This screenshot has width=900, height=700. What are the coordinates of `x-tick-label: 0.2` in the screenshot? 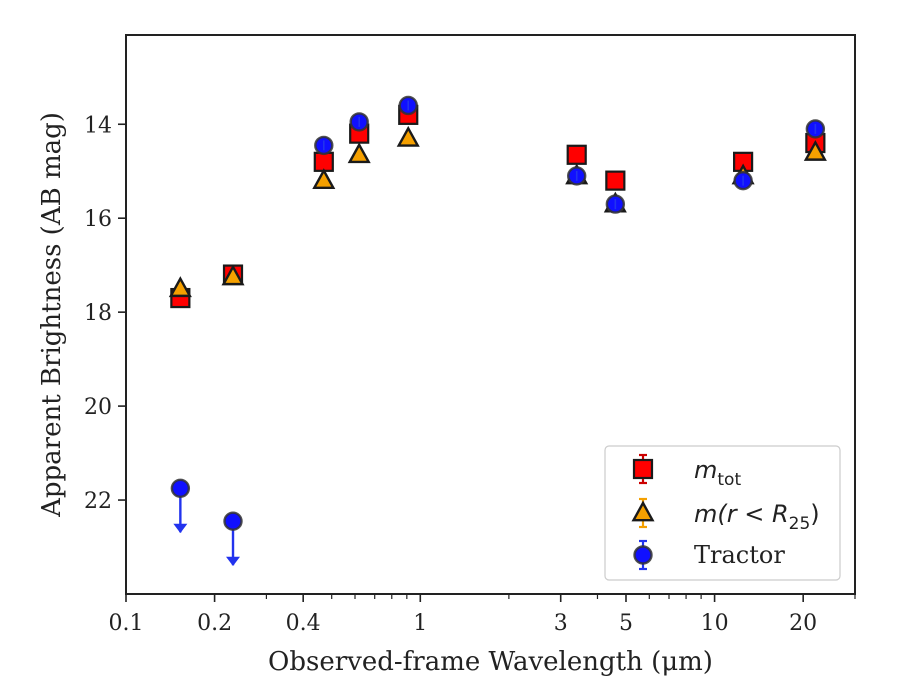 It's located at (214, 623).